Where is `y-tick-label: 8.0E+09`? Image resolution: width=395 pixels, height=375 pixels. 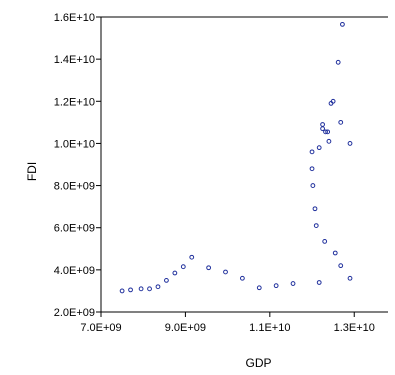
y-tick-label: 8.0E+09 is located at coordinates (74, 187).